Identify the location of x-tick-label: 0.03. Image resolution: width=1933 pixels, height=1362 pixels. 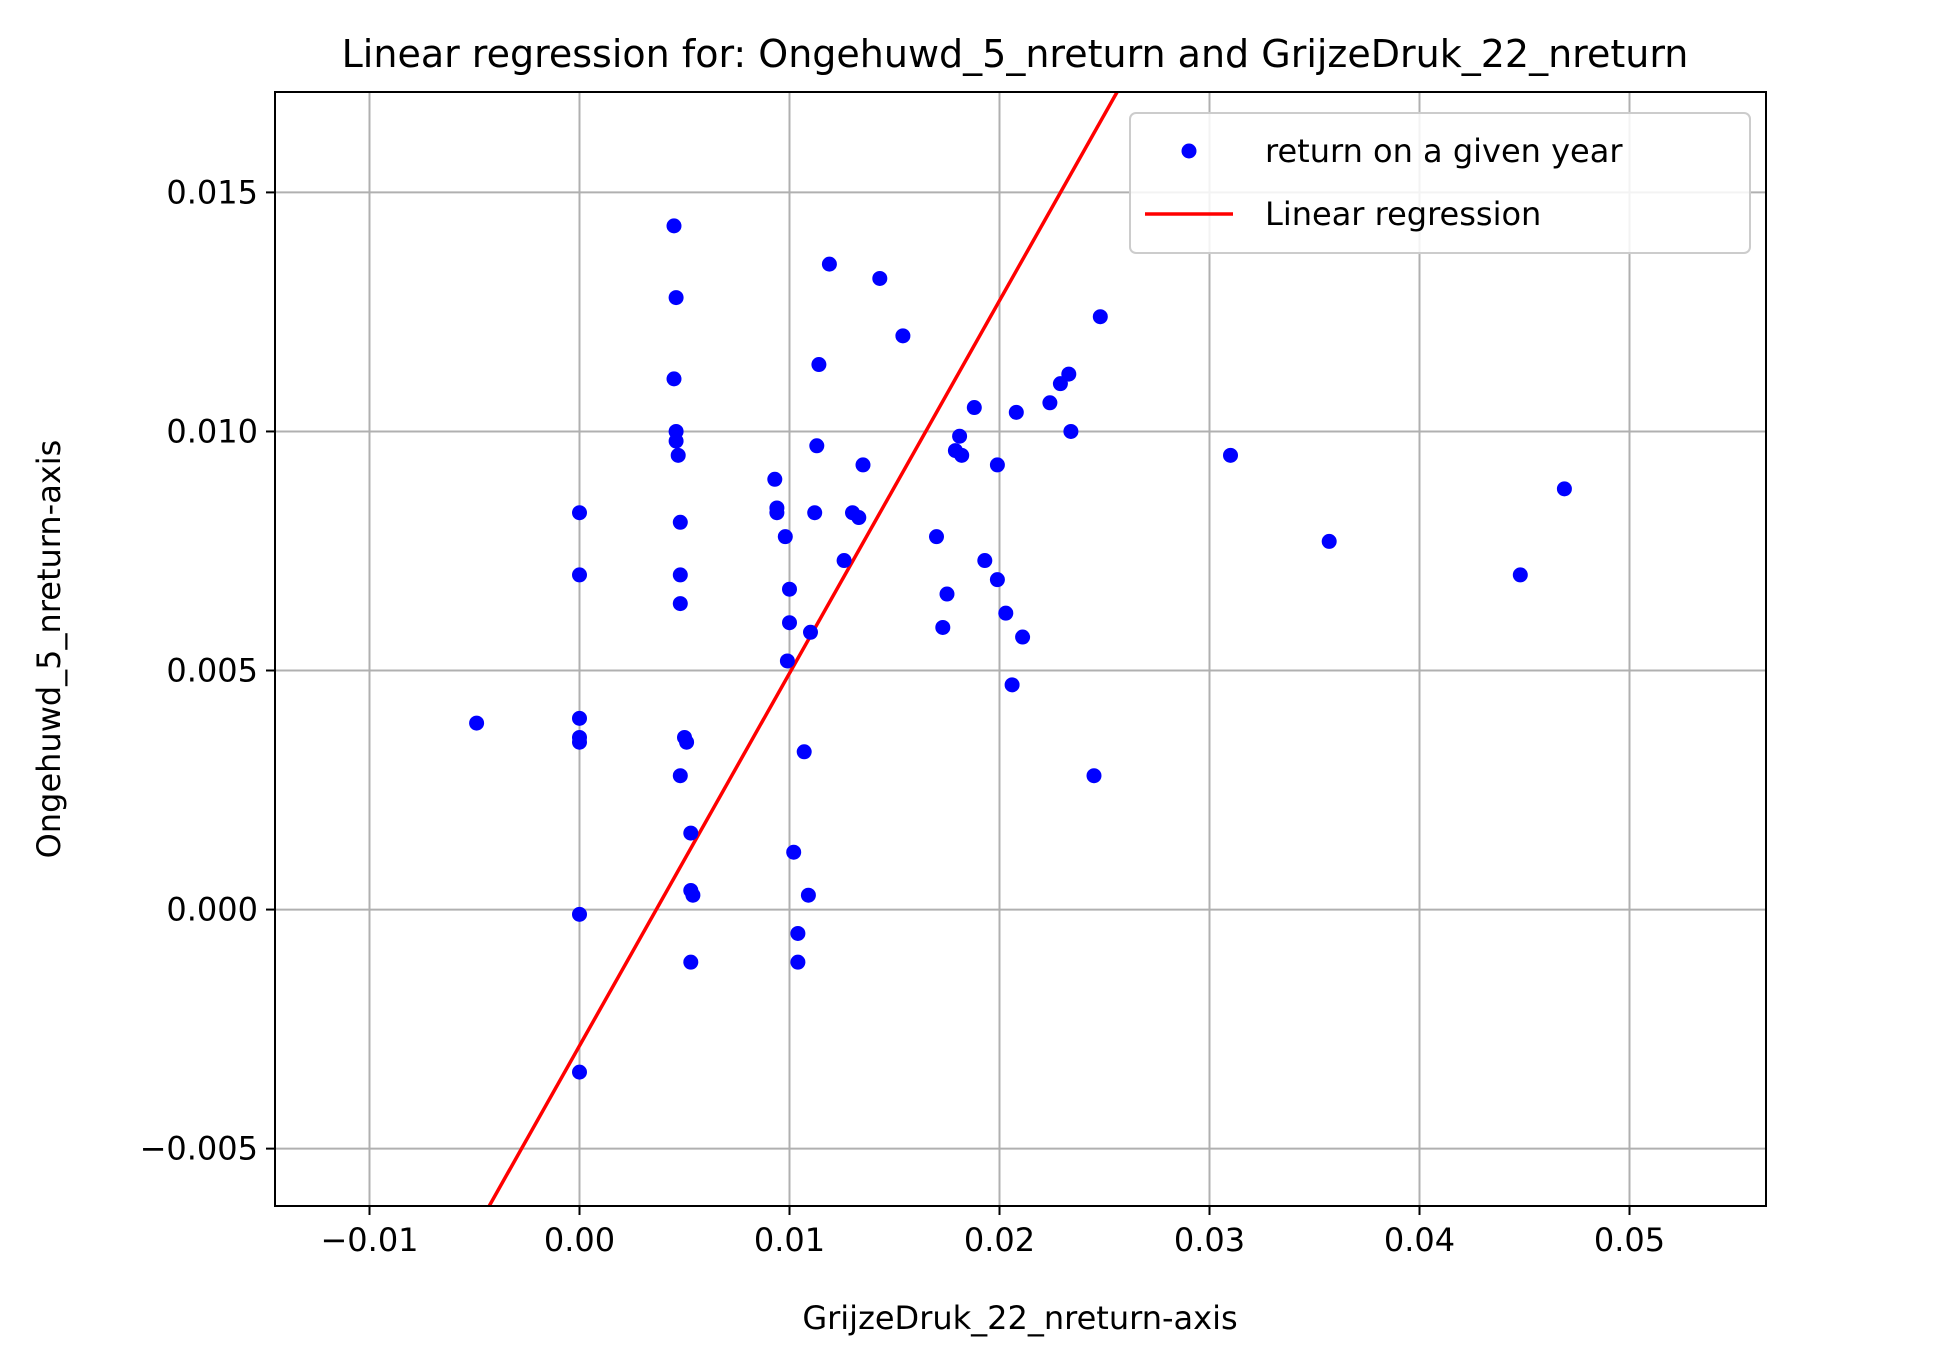
(1209, 1240).